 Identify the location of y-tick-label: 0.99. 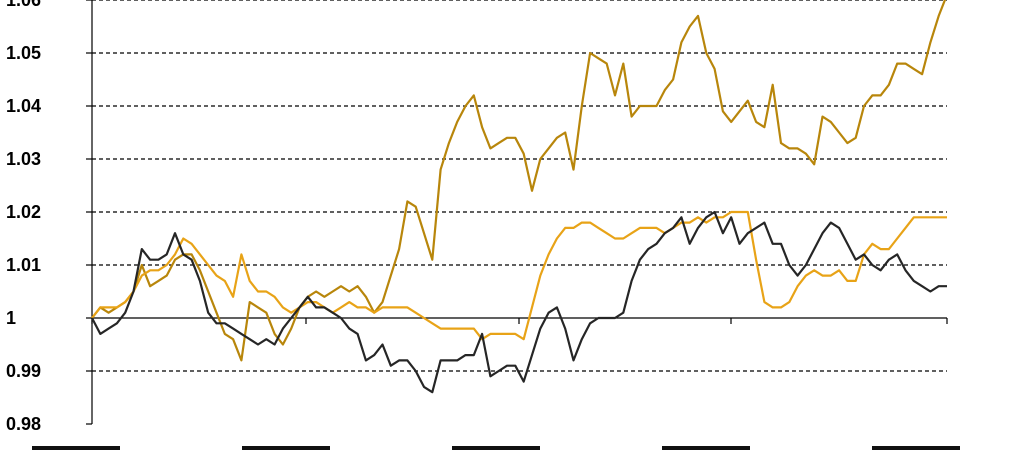
(23, 371).